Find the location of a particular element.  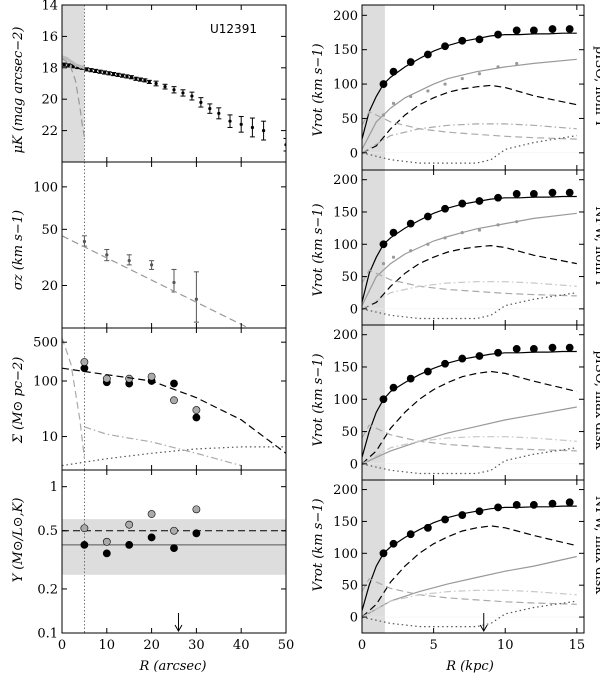

ylabel-rc2: Vrot (km s−1) is located at coordinates (318, 249).